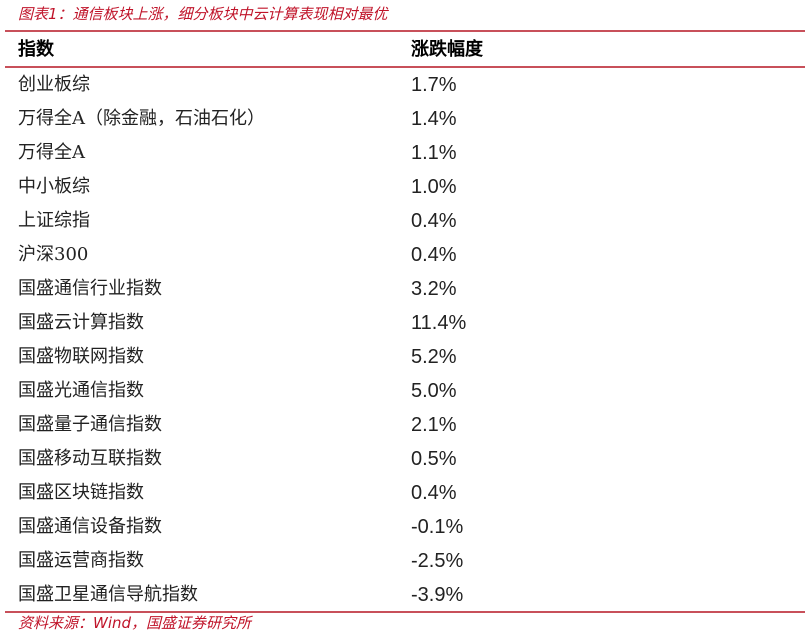  What do you see at coordinates (54, 186) in the screenshot?
I see `index-name: 中小板综` at bounding box center [54, 186].